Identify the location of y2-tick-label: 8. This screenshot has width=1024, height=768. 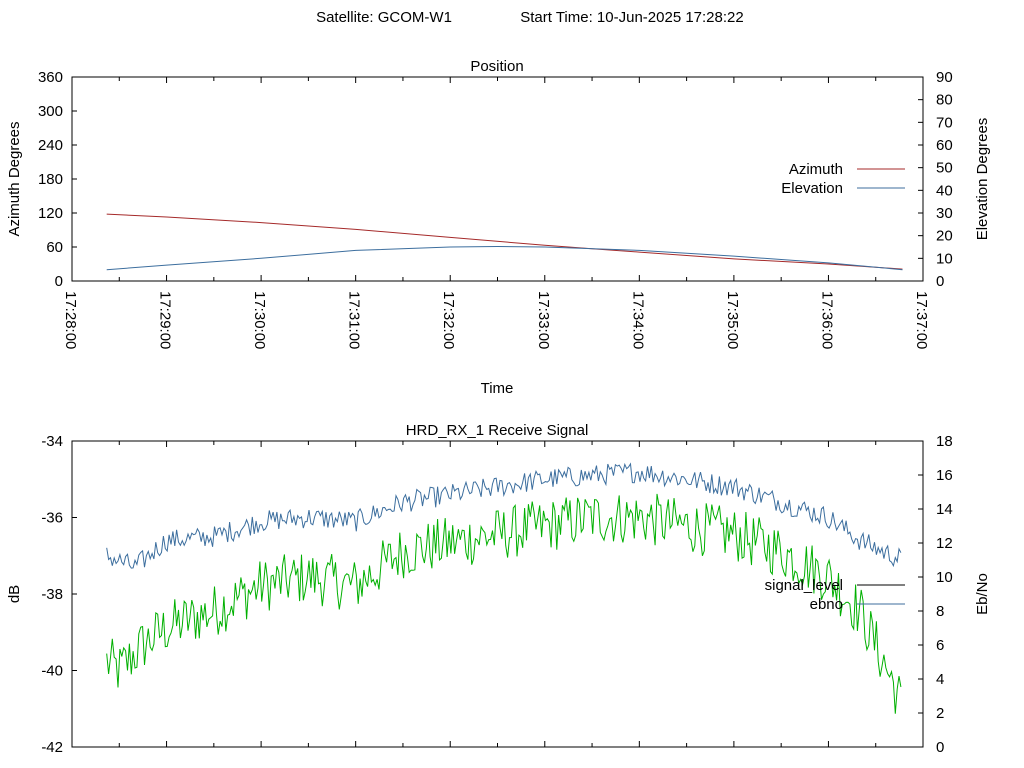
(940, 611).